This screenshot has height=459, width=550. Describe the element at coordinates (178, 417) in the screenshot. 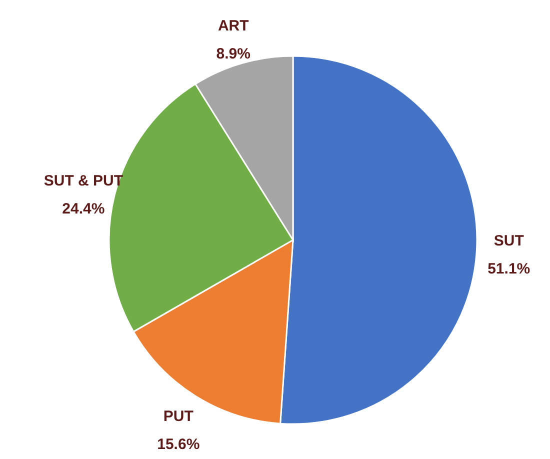

I see `slice-label: PUT` at that location.